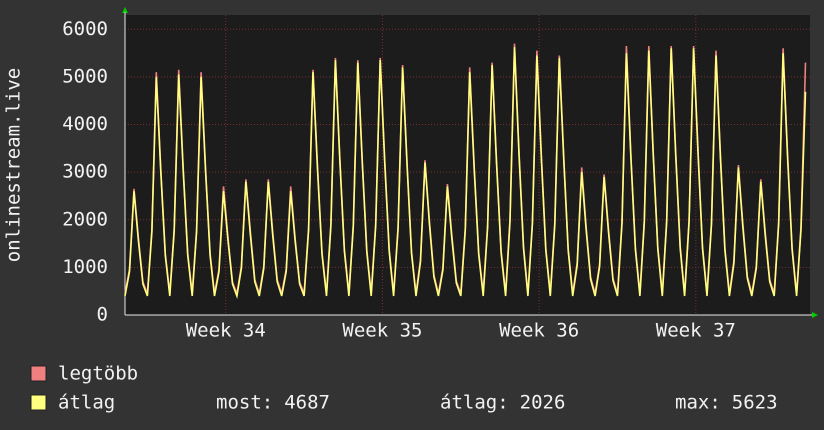 The image size is (824, 430). Describe the element at coordinates (14, 165) in the screenshot. I see `y-axis-label: onlinestream.live` at that location.